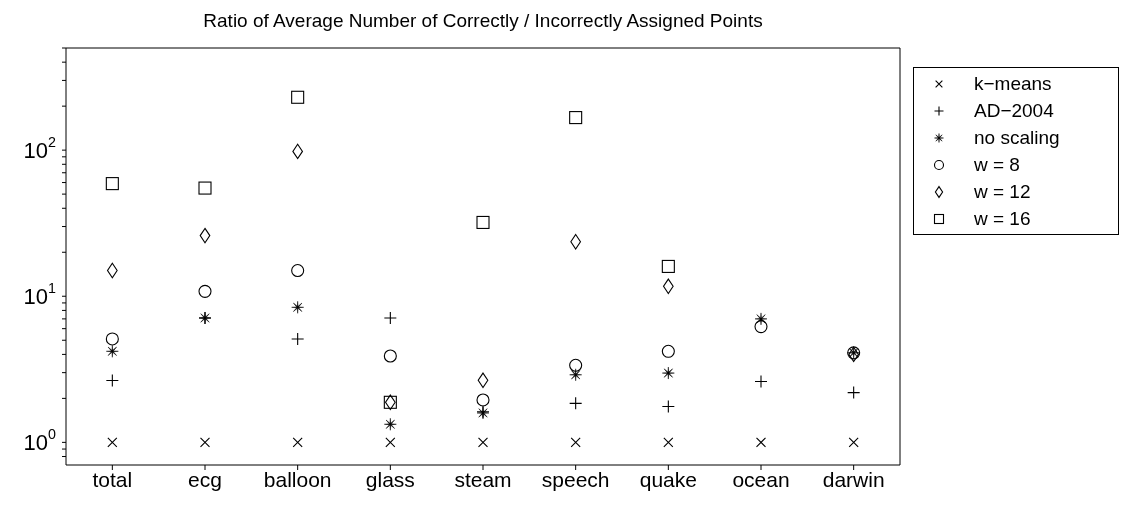  I want to click on x-tick-label: steam, so click(483, 479).